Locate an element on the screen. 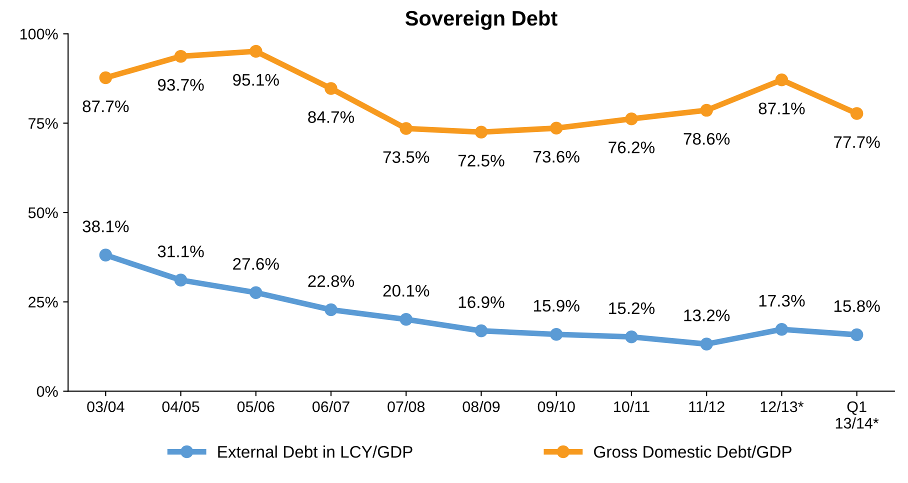  x-tick-label: 07/08 is located at coordinates (406, 406).